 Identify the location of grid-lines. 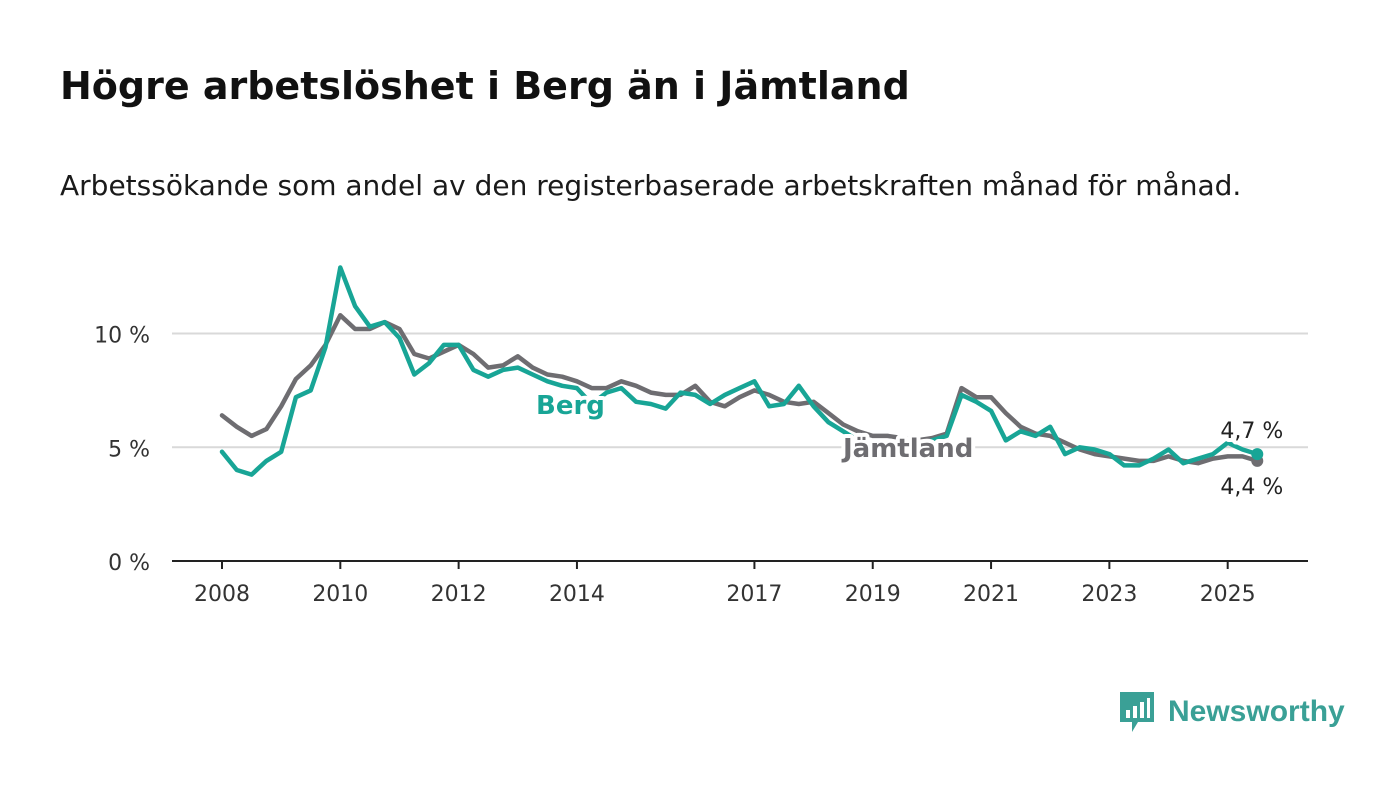
(740, 390).